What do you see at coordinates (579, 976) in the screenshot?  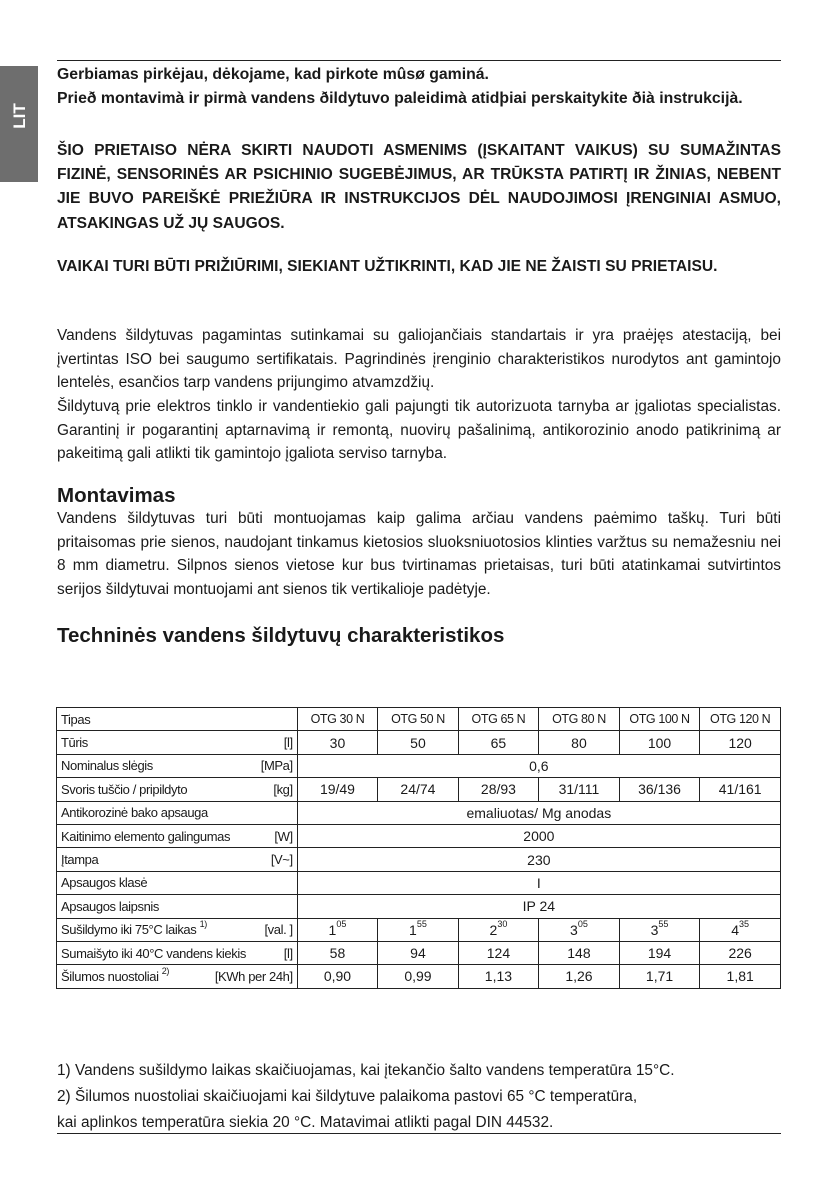 I see `table-cell: 1,26` at bounding box center [579, 976].